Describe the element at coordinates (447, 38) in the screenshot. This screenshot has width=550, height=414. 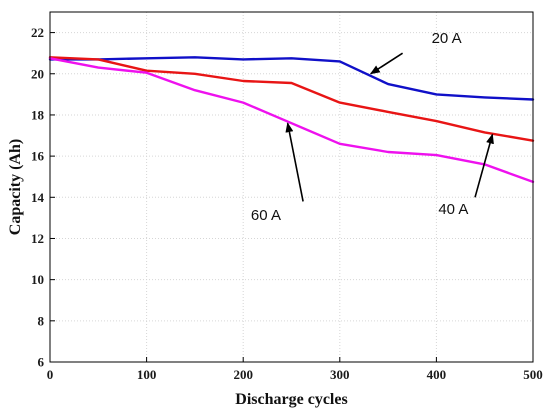
I see `annotation-label: 20 A` at that location.